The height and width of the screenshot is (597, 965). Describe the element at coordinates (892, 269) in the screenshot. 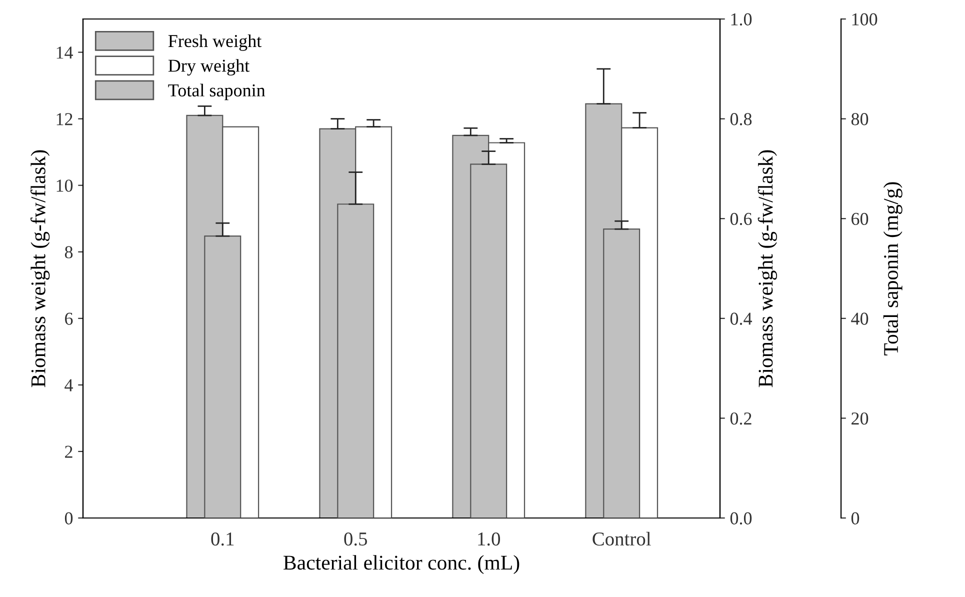

I see `y3-axis-title: Total saponin (mg/g)` at that location.